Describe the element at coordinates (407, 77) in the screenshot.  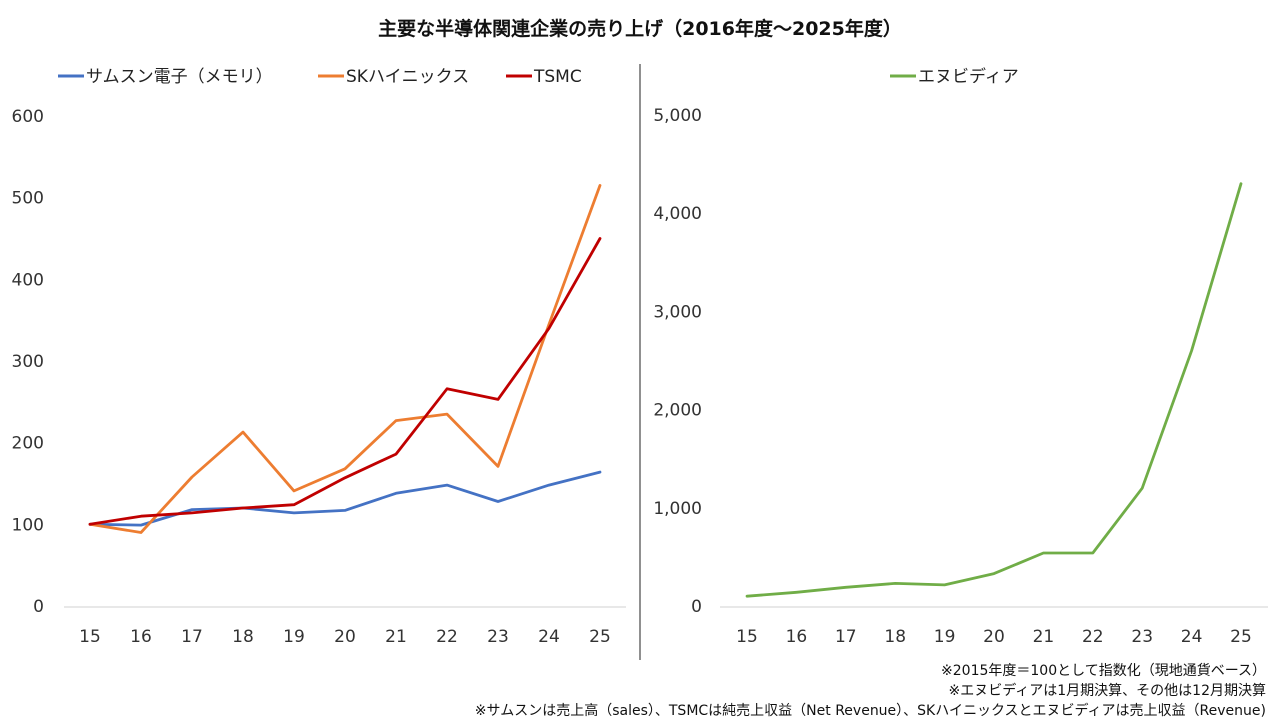
I see `legend-label: SKハイニックス` at that location.